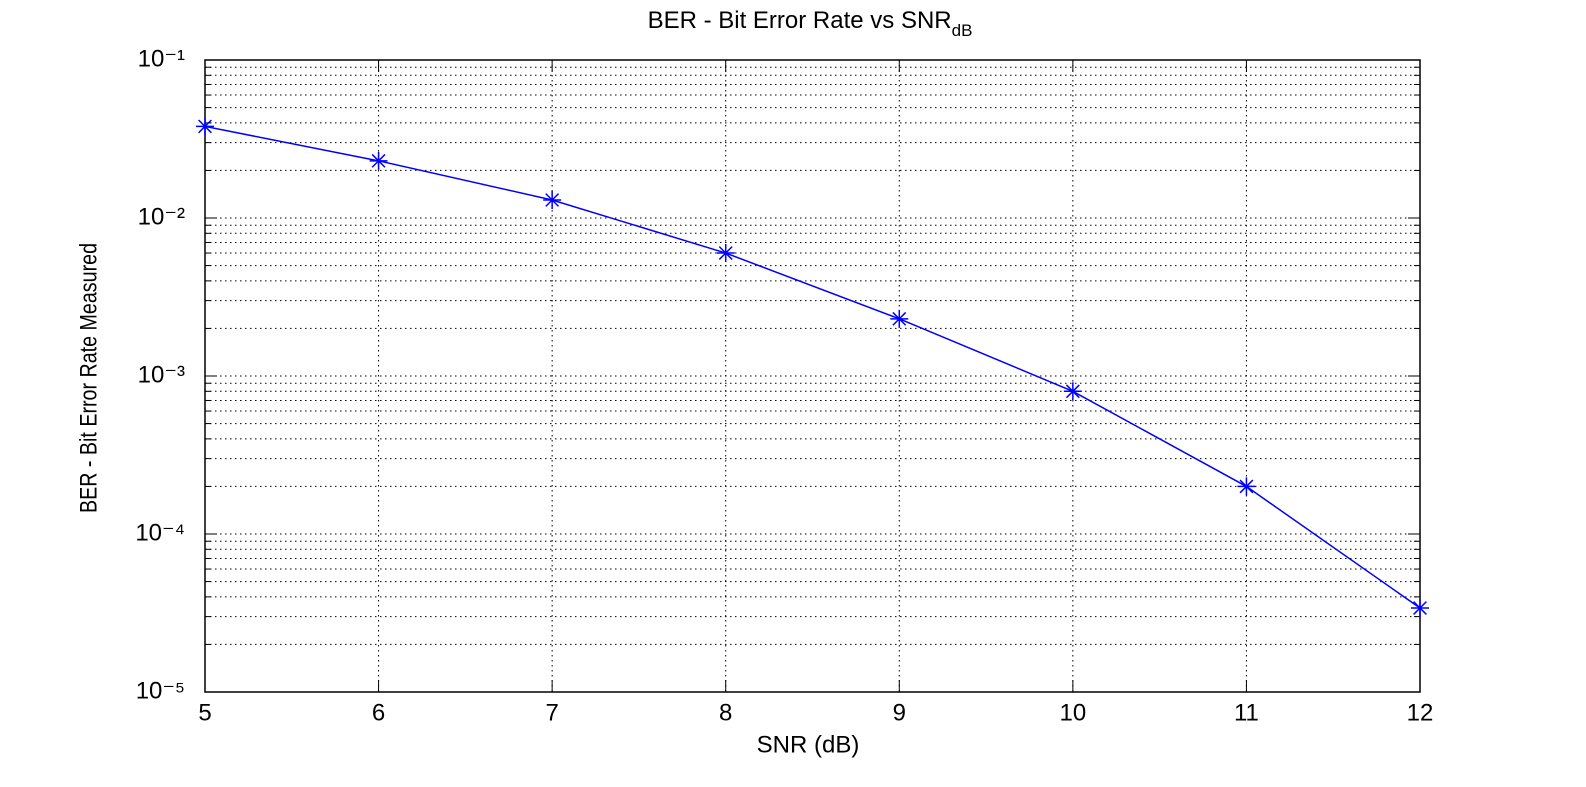 The image size is (1586, 787). I want to click on chart-title: BER - Bit Error Rate vs SNRdB, so click(810, 23).